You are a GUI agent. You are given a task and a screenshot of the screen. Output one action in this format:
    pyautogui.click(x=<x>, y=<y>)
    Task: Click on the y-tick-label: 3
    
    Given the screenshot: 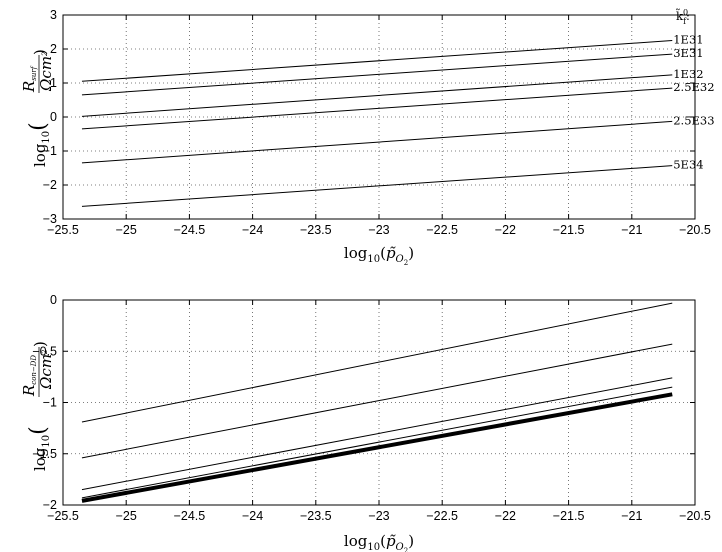 What is the action you would take?
    pyautogui.click(x=53, y=15)
    